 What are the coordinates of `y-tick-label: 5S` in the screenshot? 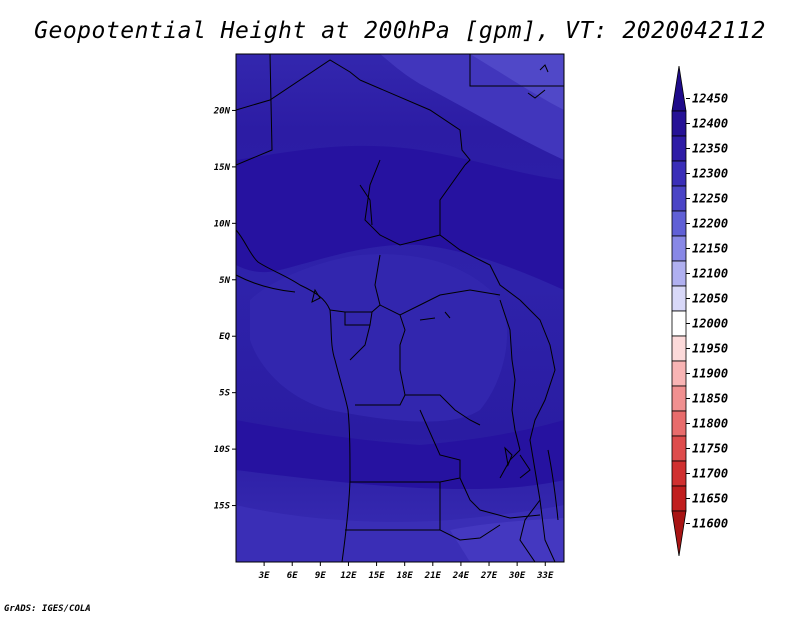 It's located at (224, 394).